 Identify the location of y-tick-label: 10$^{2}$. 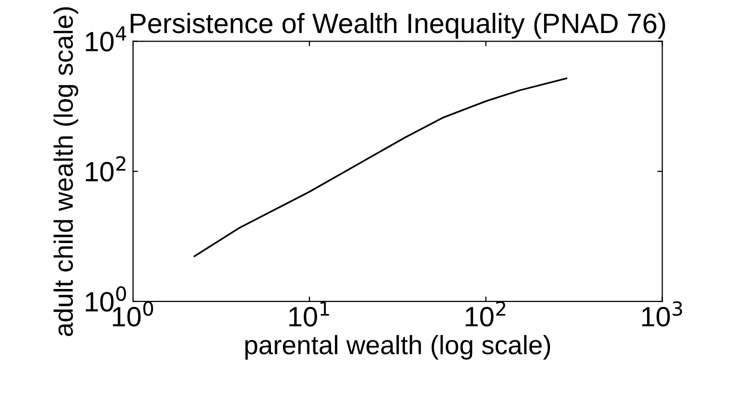
(106, 169).